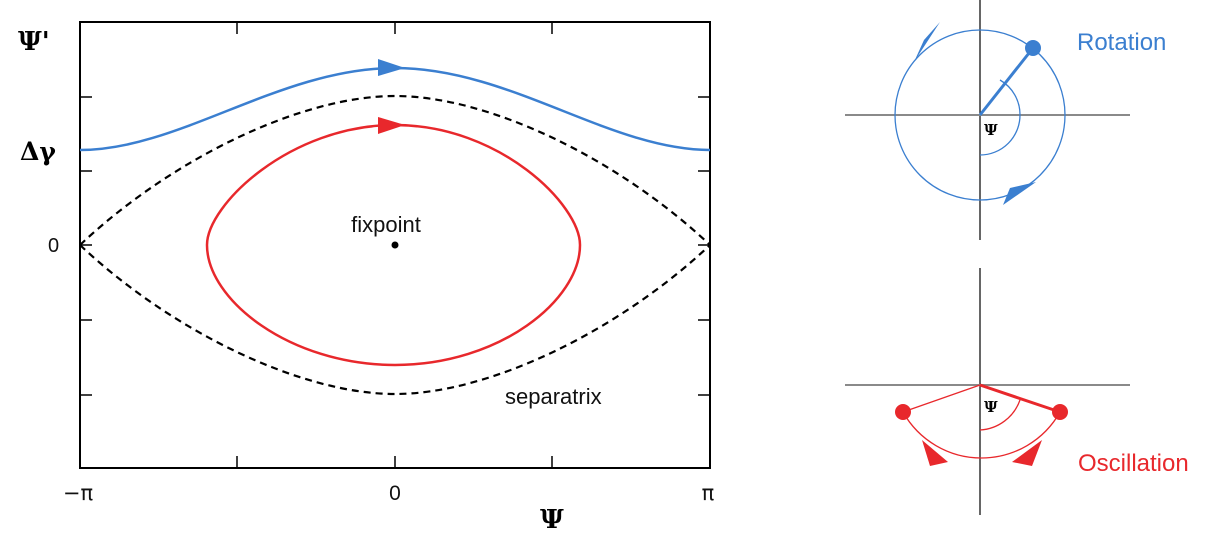 Image resolution: width=1232 pixels, height=533 pixels. Describe the element at coordinates (1000, 415) in the screenshot. I see `oscillation-angle-arc` at that location.